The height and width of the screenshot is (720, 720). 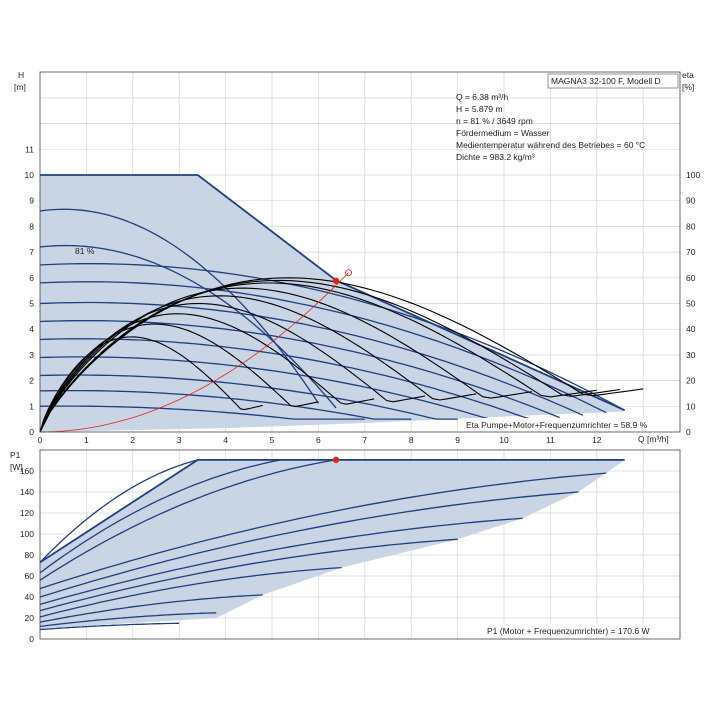 What do you see at coordinates (688, 432) in the screenshot?
I see `eta-tick-label: 0` at bounding box center [688, 432].